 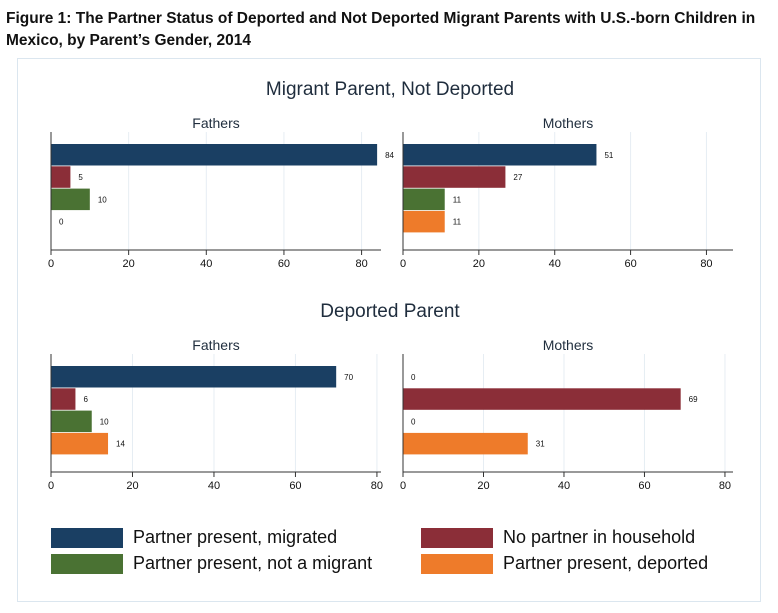 What do you see at coordinates (389, 155) in the screenshot?
I see `data-label: 84` at bounding box center [389, 155].